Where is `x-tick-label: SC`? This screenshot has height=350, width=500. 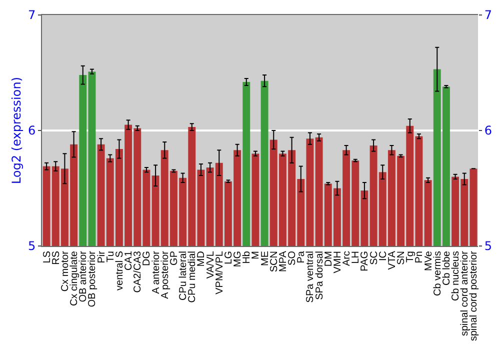
x-tick-label: SC is located at coordinates (374, 258).